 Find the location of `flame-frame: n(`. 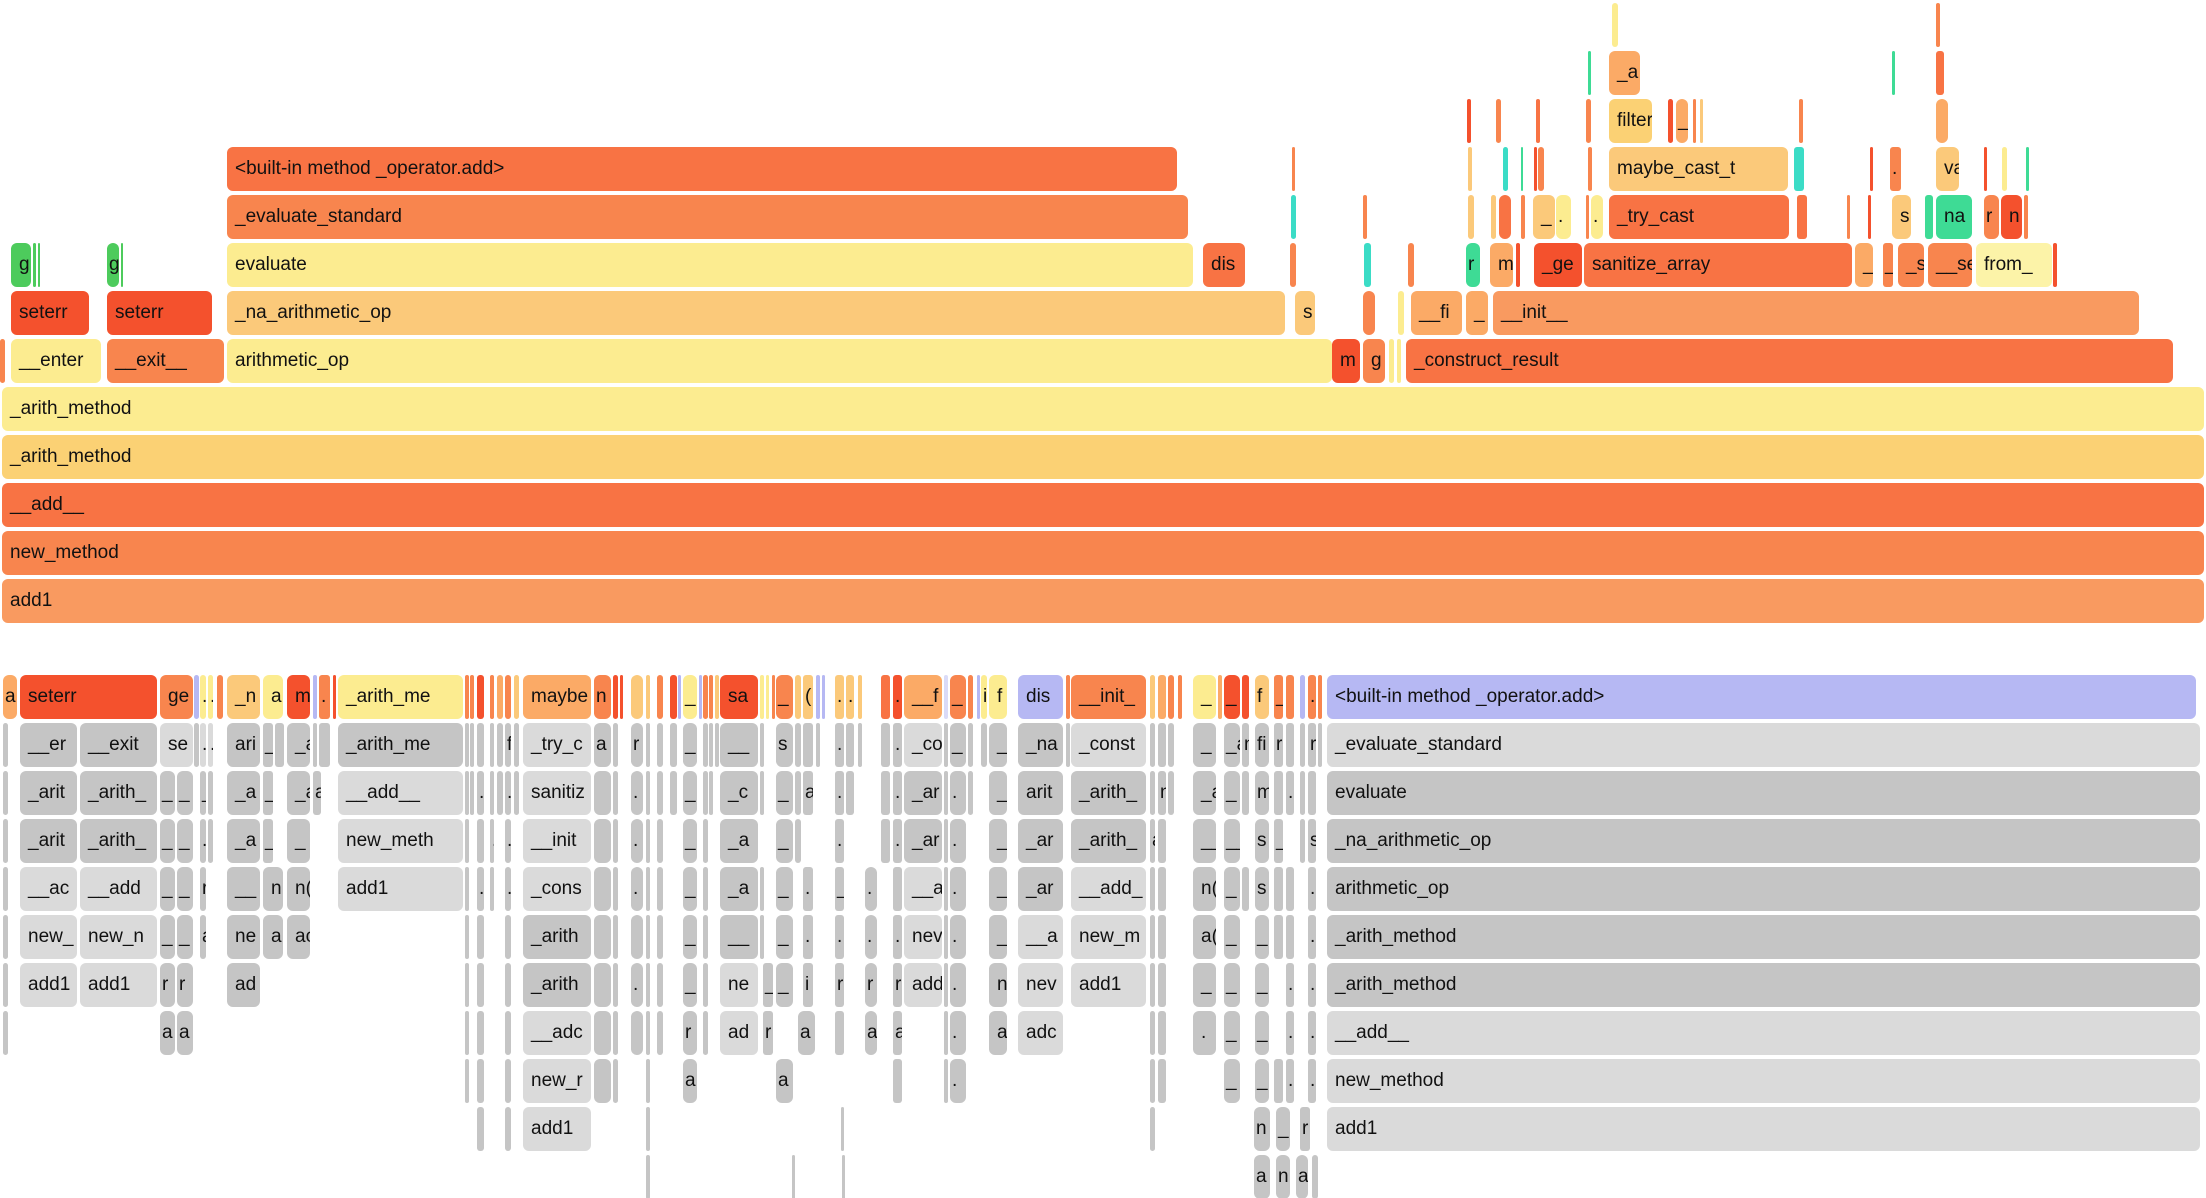

flame-frame: n( is located at coordinates (1204, 889).